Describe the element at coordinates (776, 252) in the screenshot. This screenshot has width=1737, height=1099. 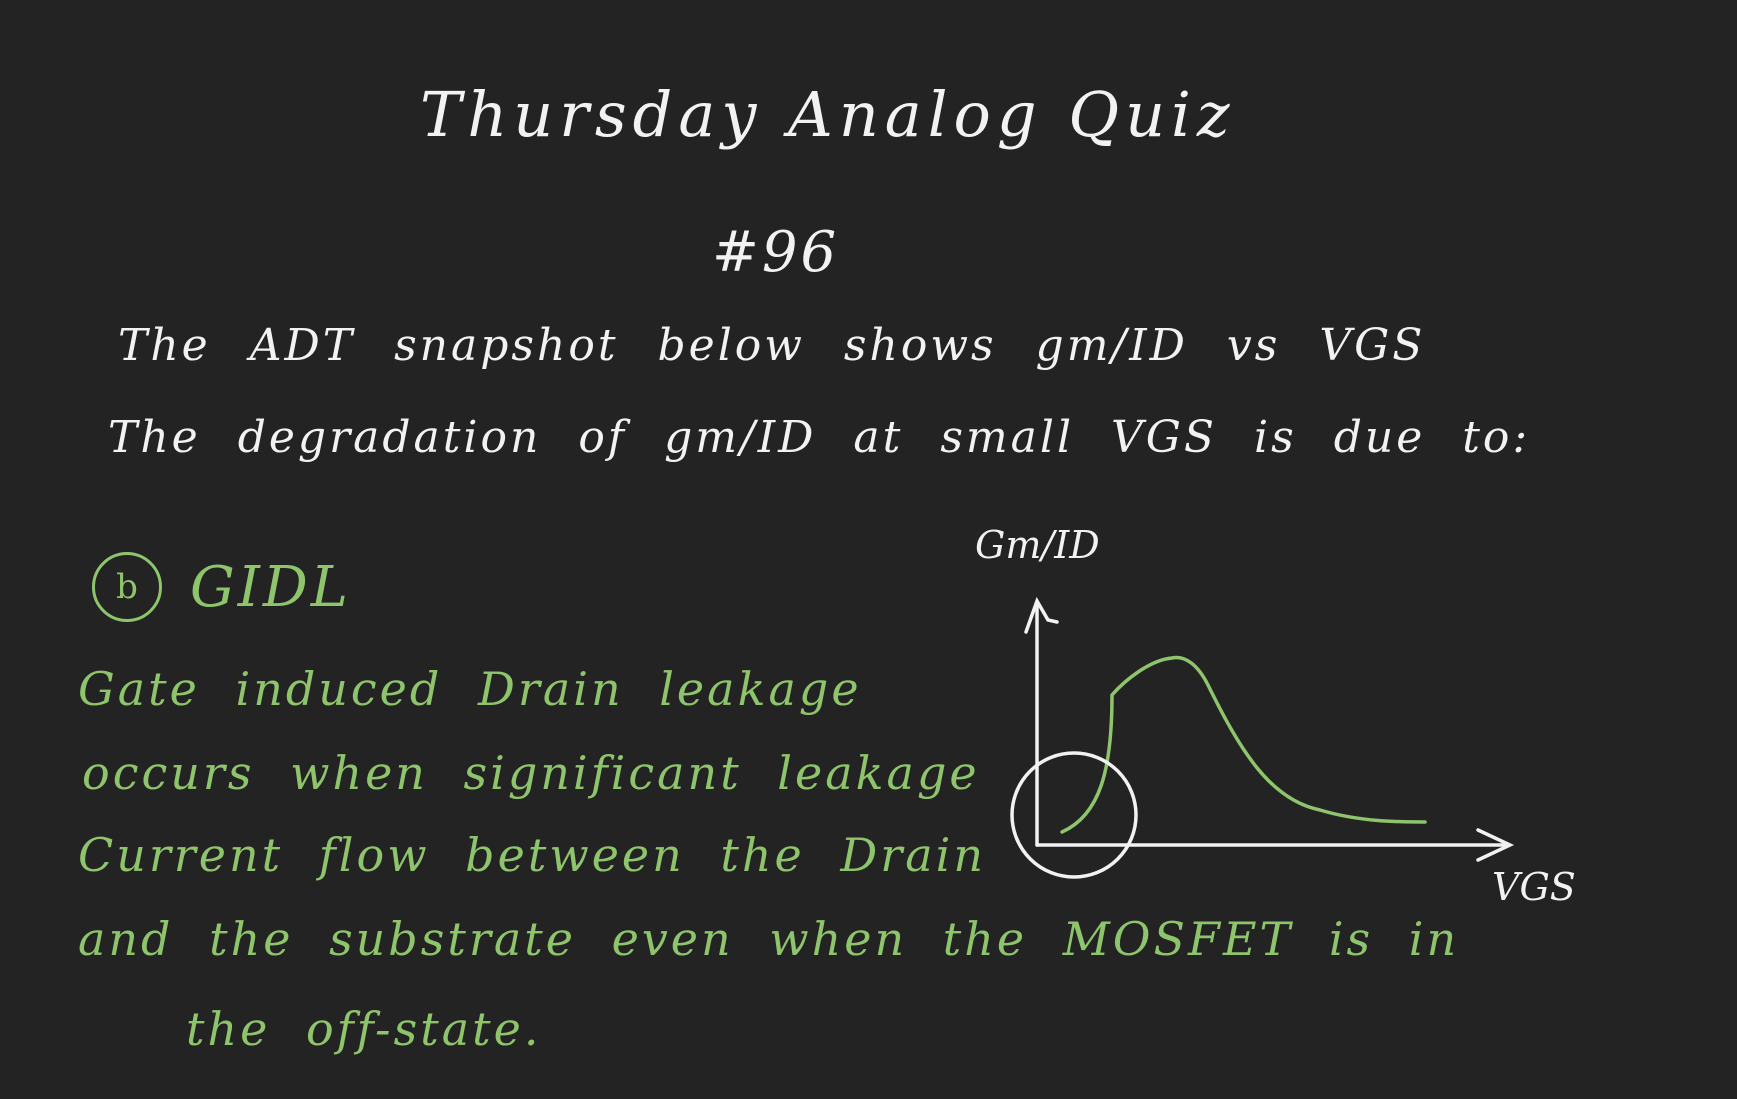
I see `quiz-number: #96` at that location.